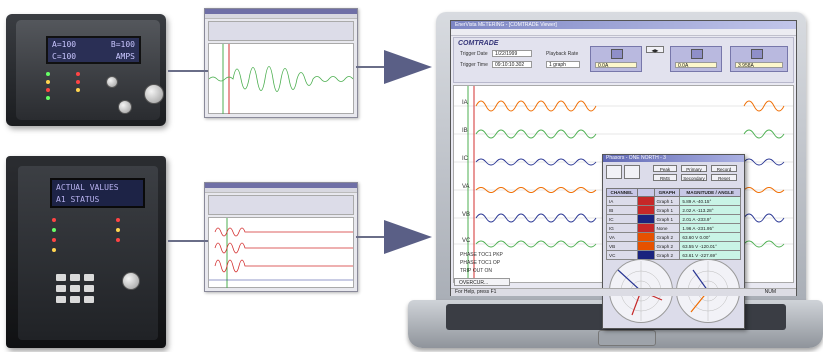 Image resolution: width=823 pixels, height=352 pixels. What do you see at coordinates (481, 255) in the screenshot?
I see `digital-channel-label: PHASE TOC1 PKP` at bounding box center [481, 255].